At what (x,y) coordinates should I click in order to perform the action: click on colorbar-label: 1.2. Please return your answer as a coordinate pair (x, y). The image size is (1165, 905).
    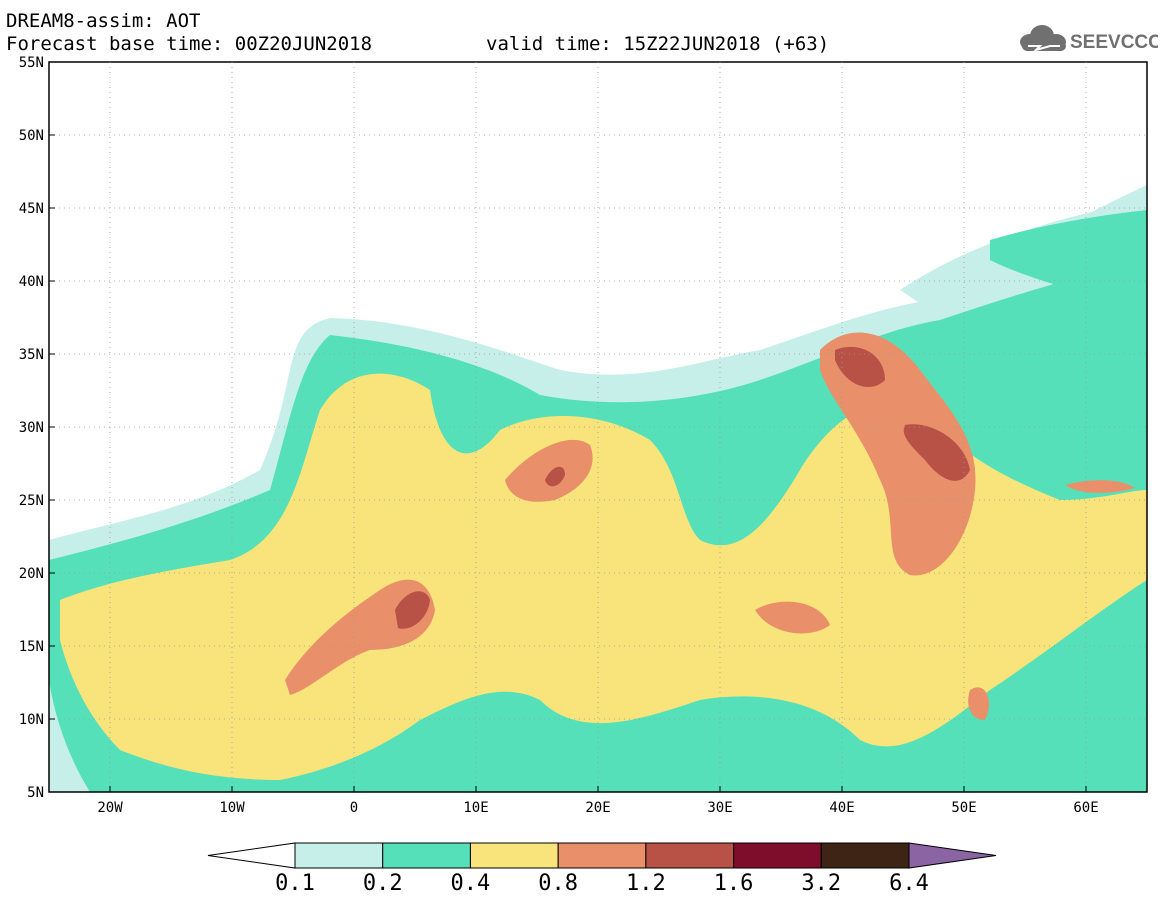
    Looking at the image, I should click on (646, 883).